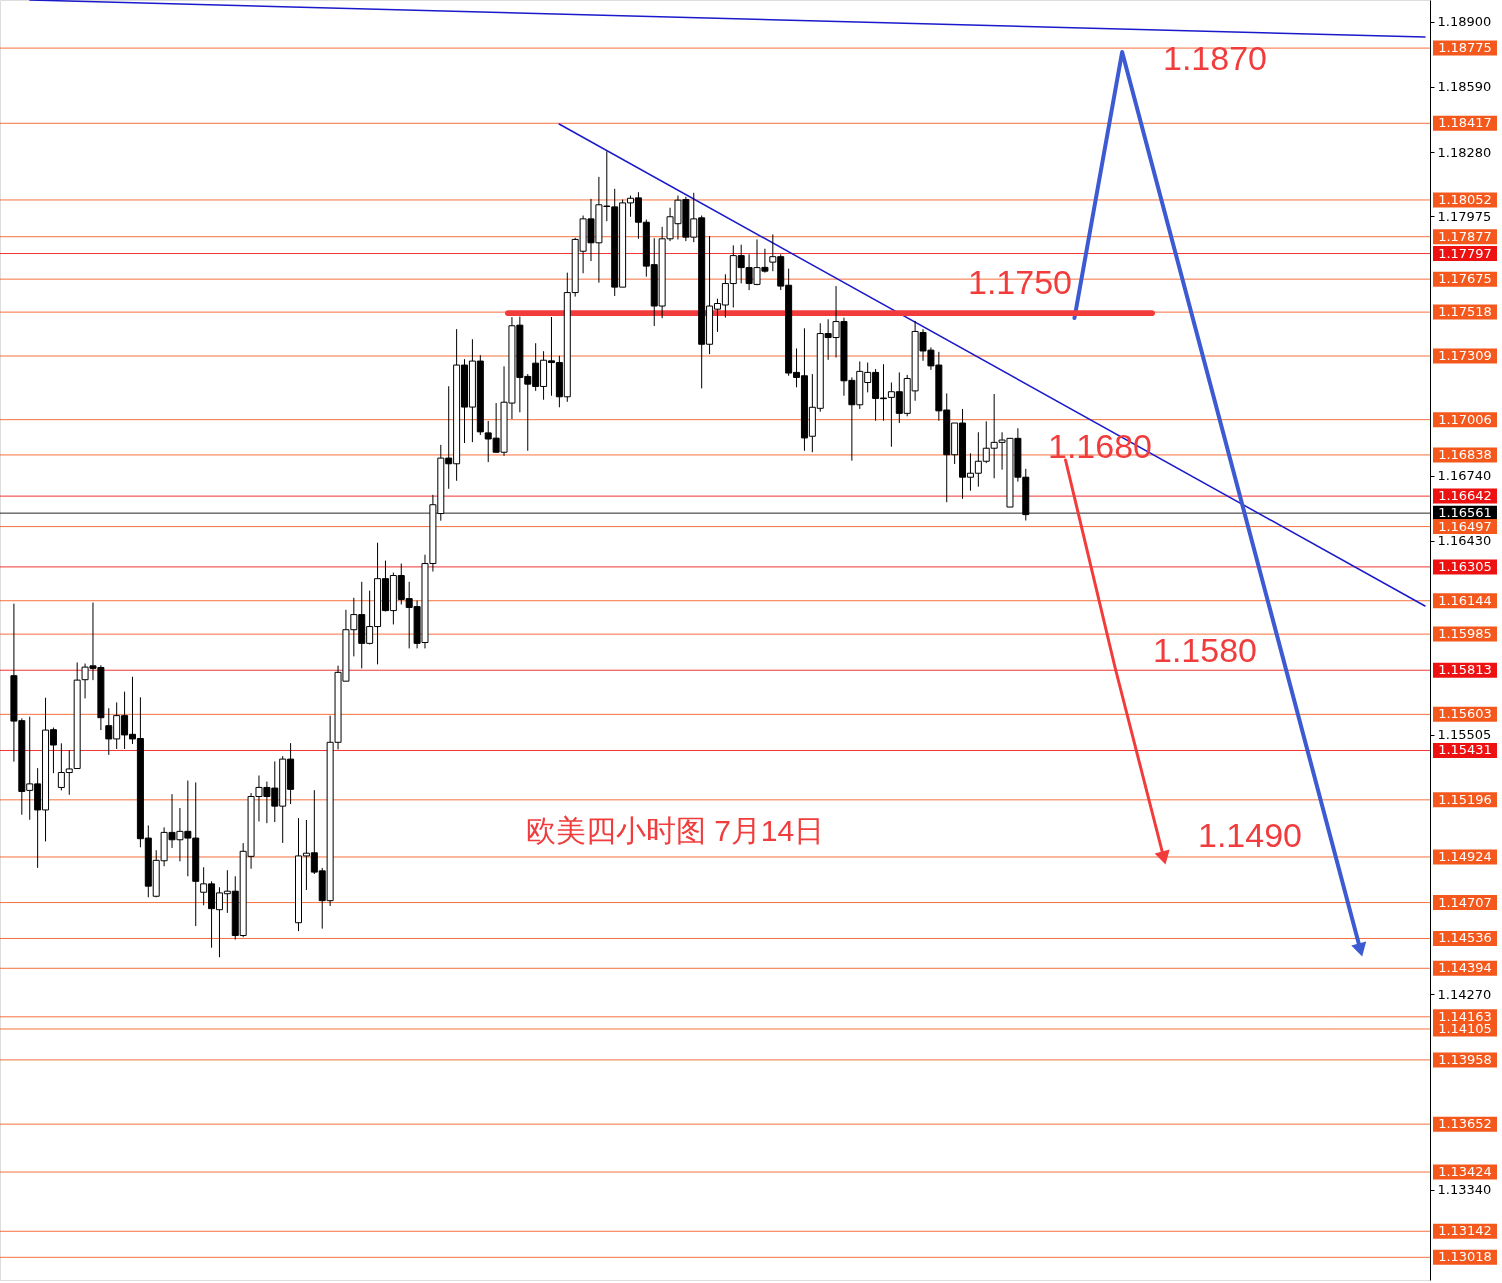 The width and height of the screenshot is (1502, 1283). Describe the element at coordinates (1465, 566) in the screenshot. I see `ref-line-label: 1.16305` at that location.